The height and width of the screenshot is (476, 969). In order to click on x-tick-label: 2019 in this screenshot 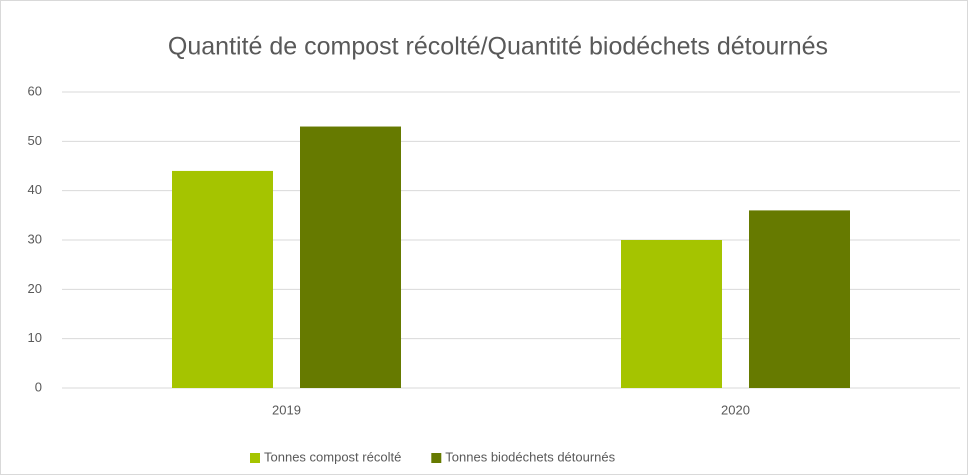, I will do `click(286, 409)`.